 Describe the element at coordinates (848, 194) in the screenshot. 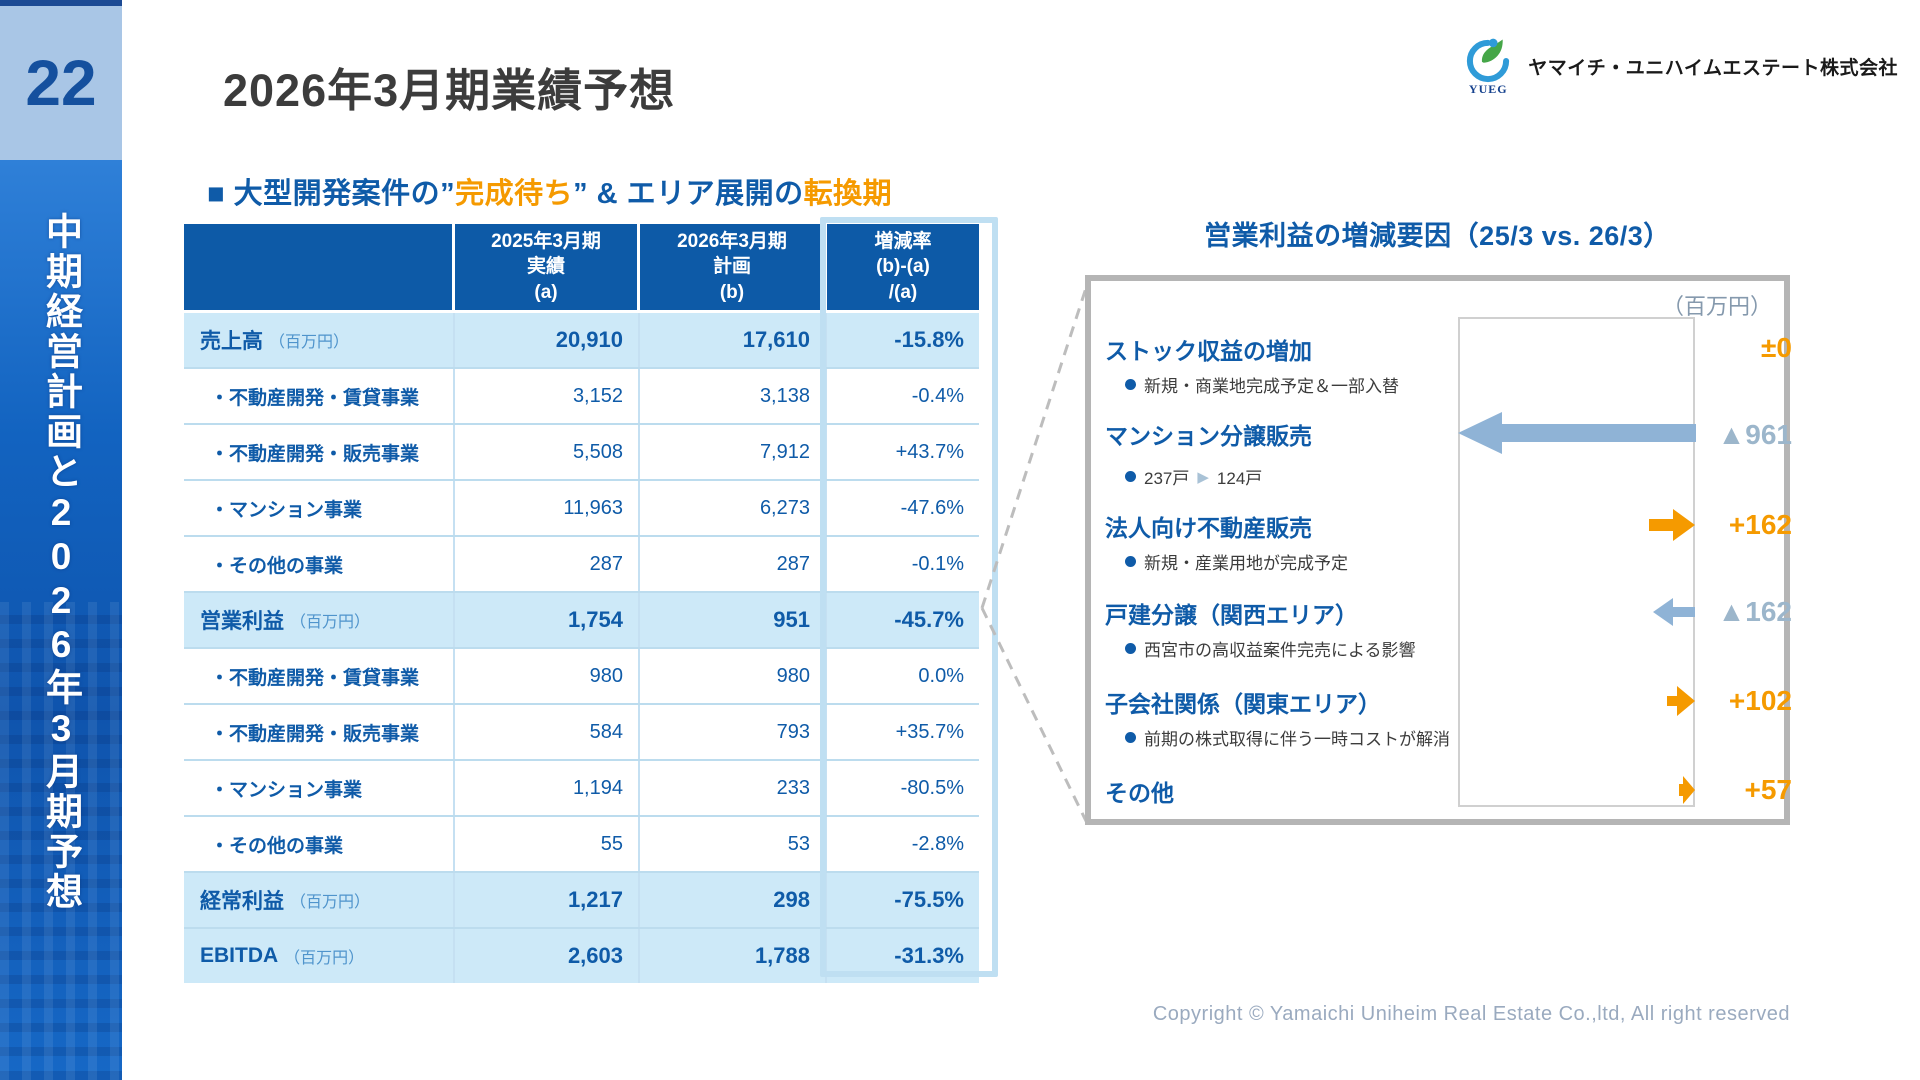

I see `subtitle-highlight: 転換期` at that location.